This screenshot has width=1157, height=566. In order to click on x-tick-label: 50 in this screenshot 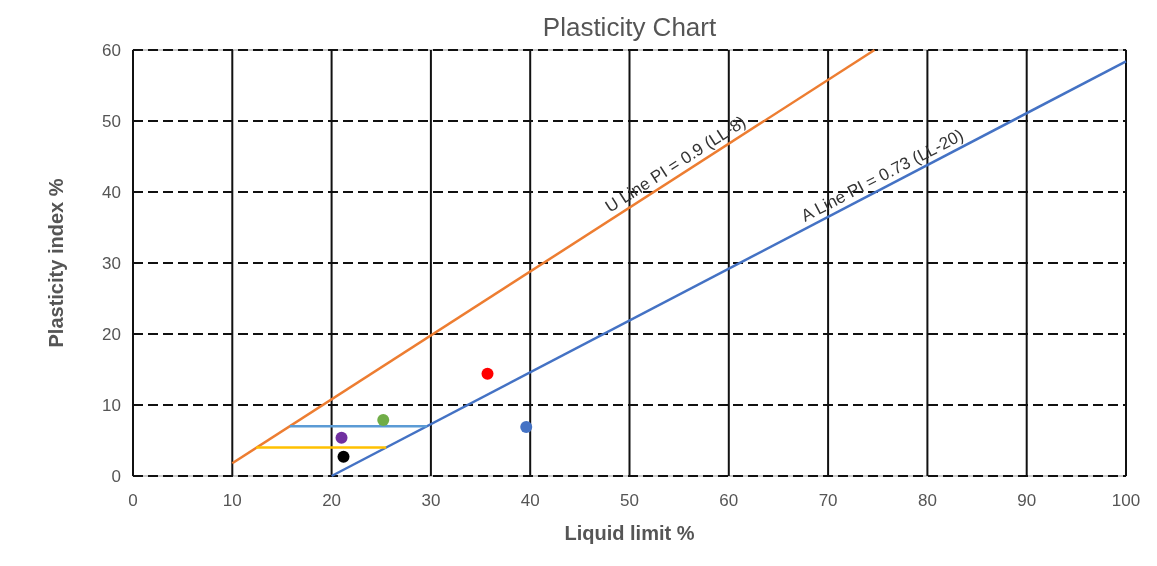, I will do `click(629, 500)`.